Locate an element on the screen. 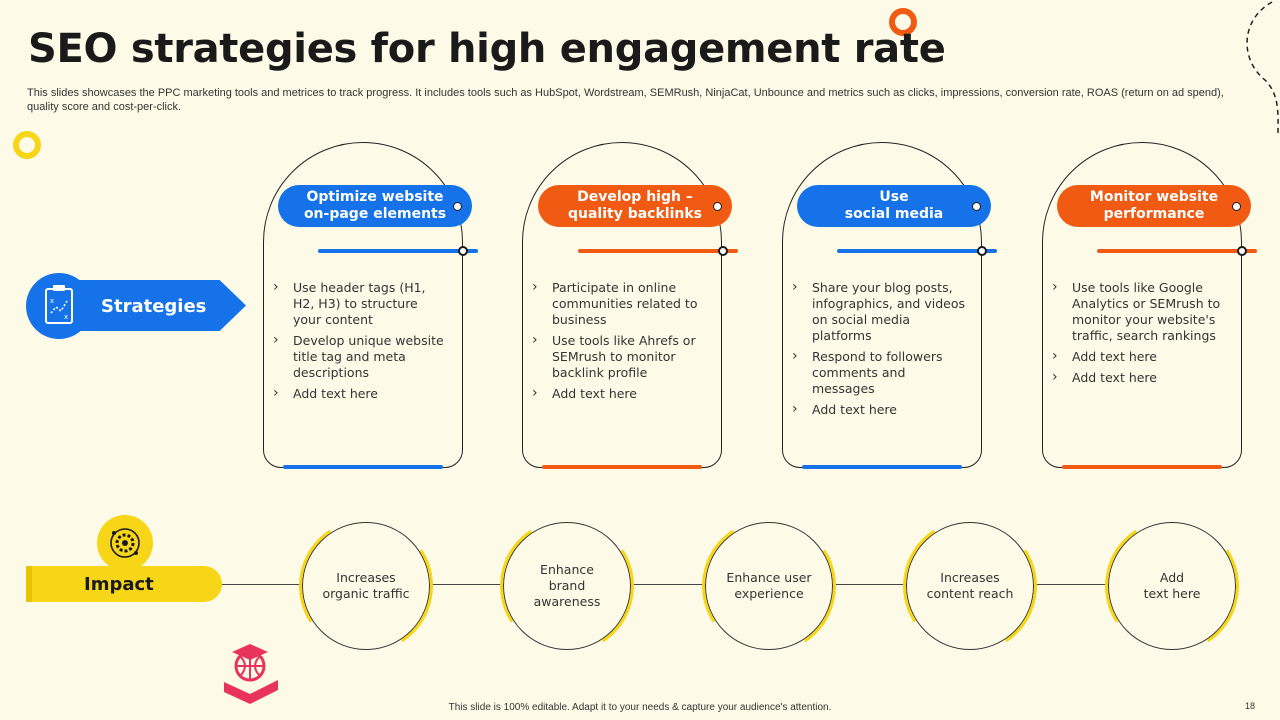 The width and height of the screenshot is (1280, 720). card-3-bottom-line is located at coordinates (882, 467).